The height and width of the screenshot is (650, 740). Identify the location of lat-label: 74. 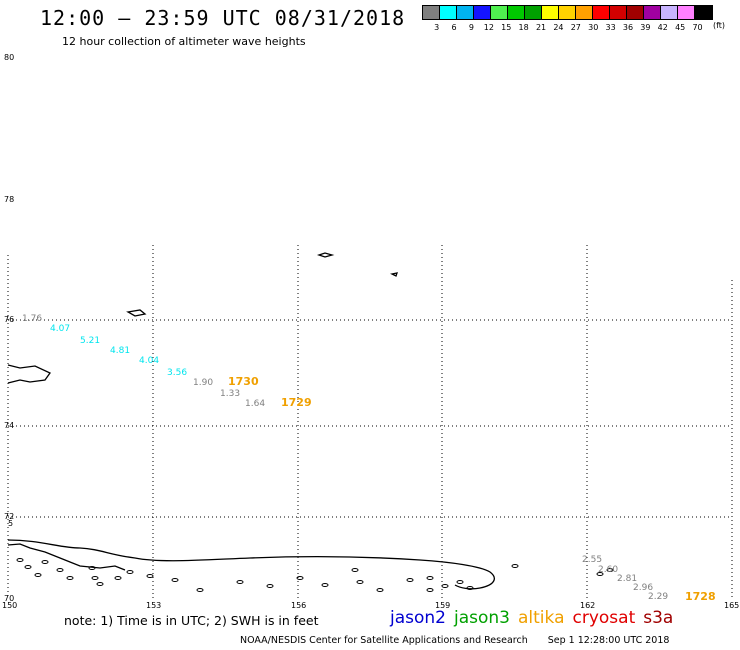
(9, 425).